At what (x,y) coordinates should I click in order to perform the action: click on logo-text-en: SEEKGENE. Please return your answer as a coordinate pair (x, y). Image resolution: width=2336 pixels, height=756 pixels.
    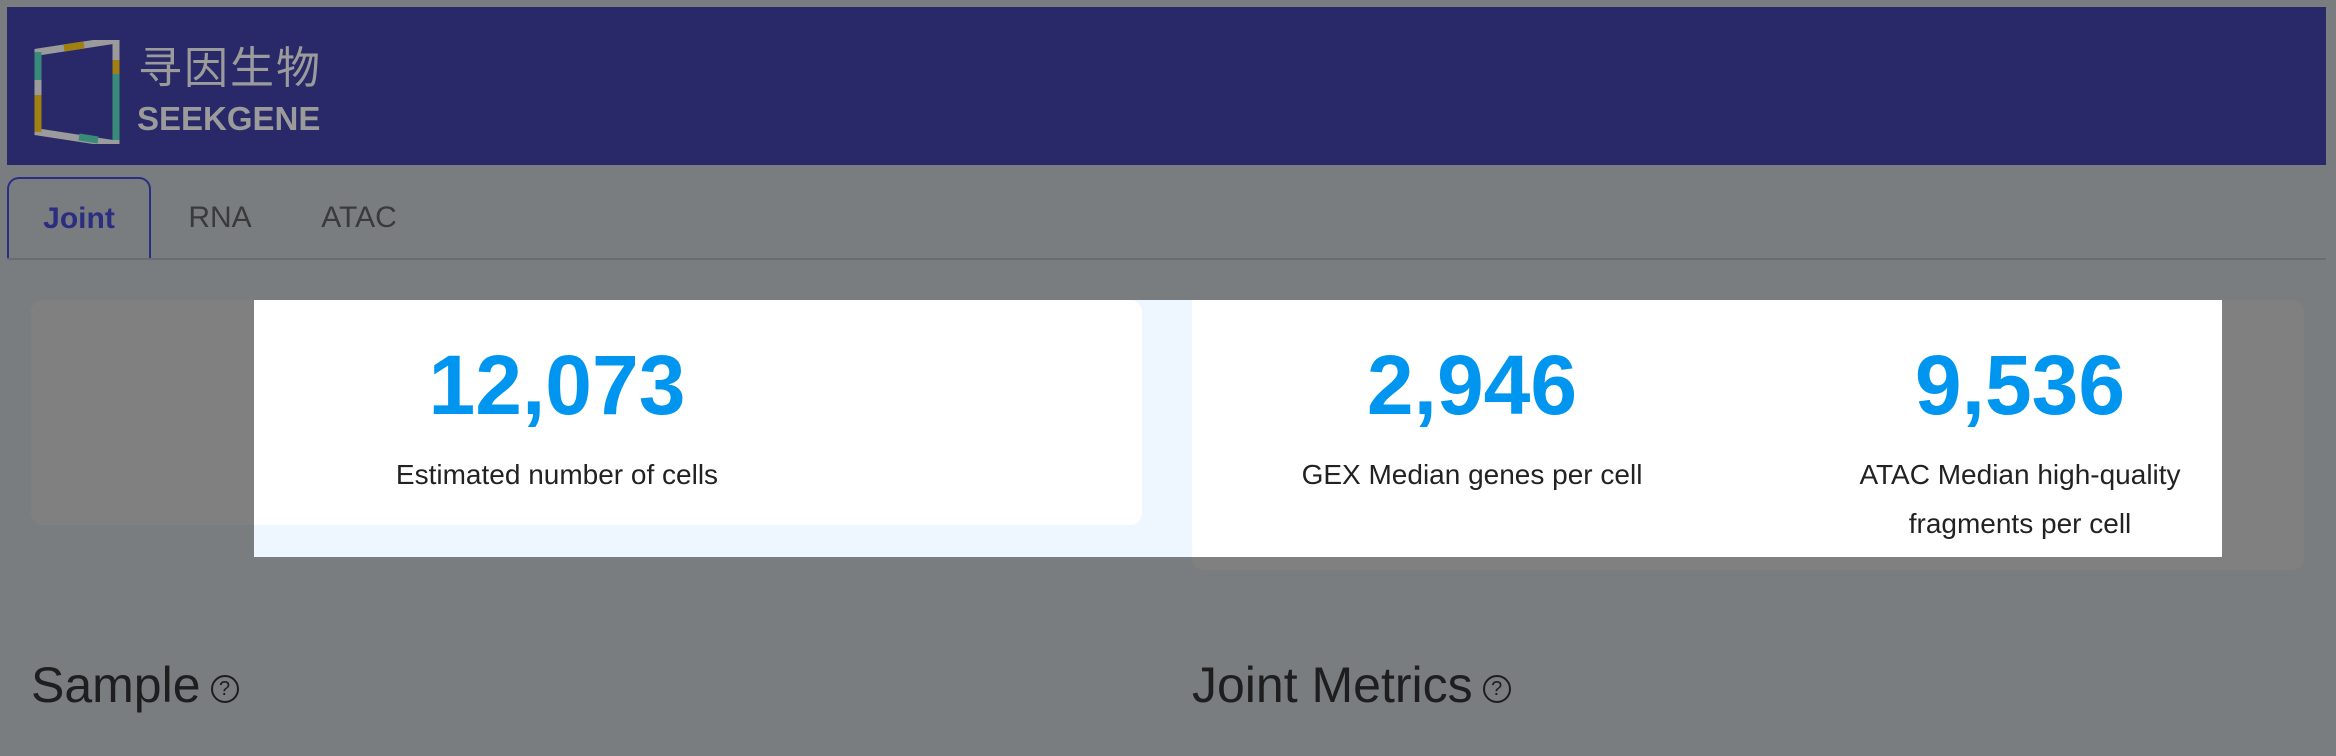
    Looking at the image, I should click on (229, 118).